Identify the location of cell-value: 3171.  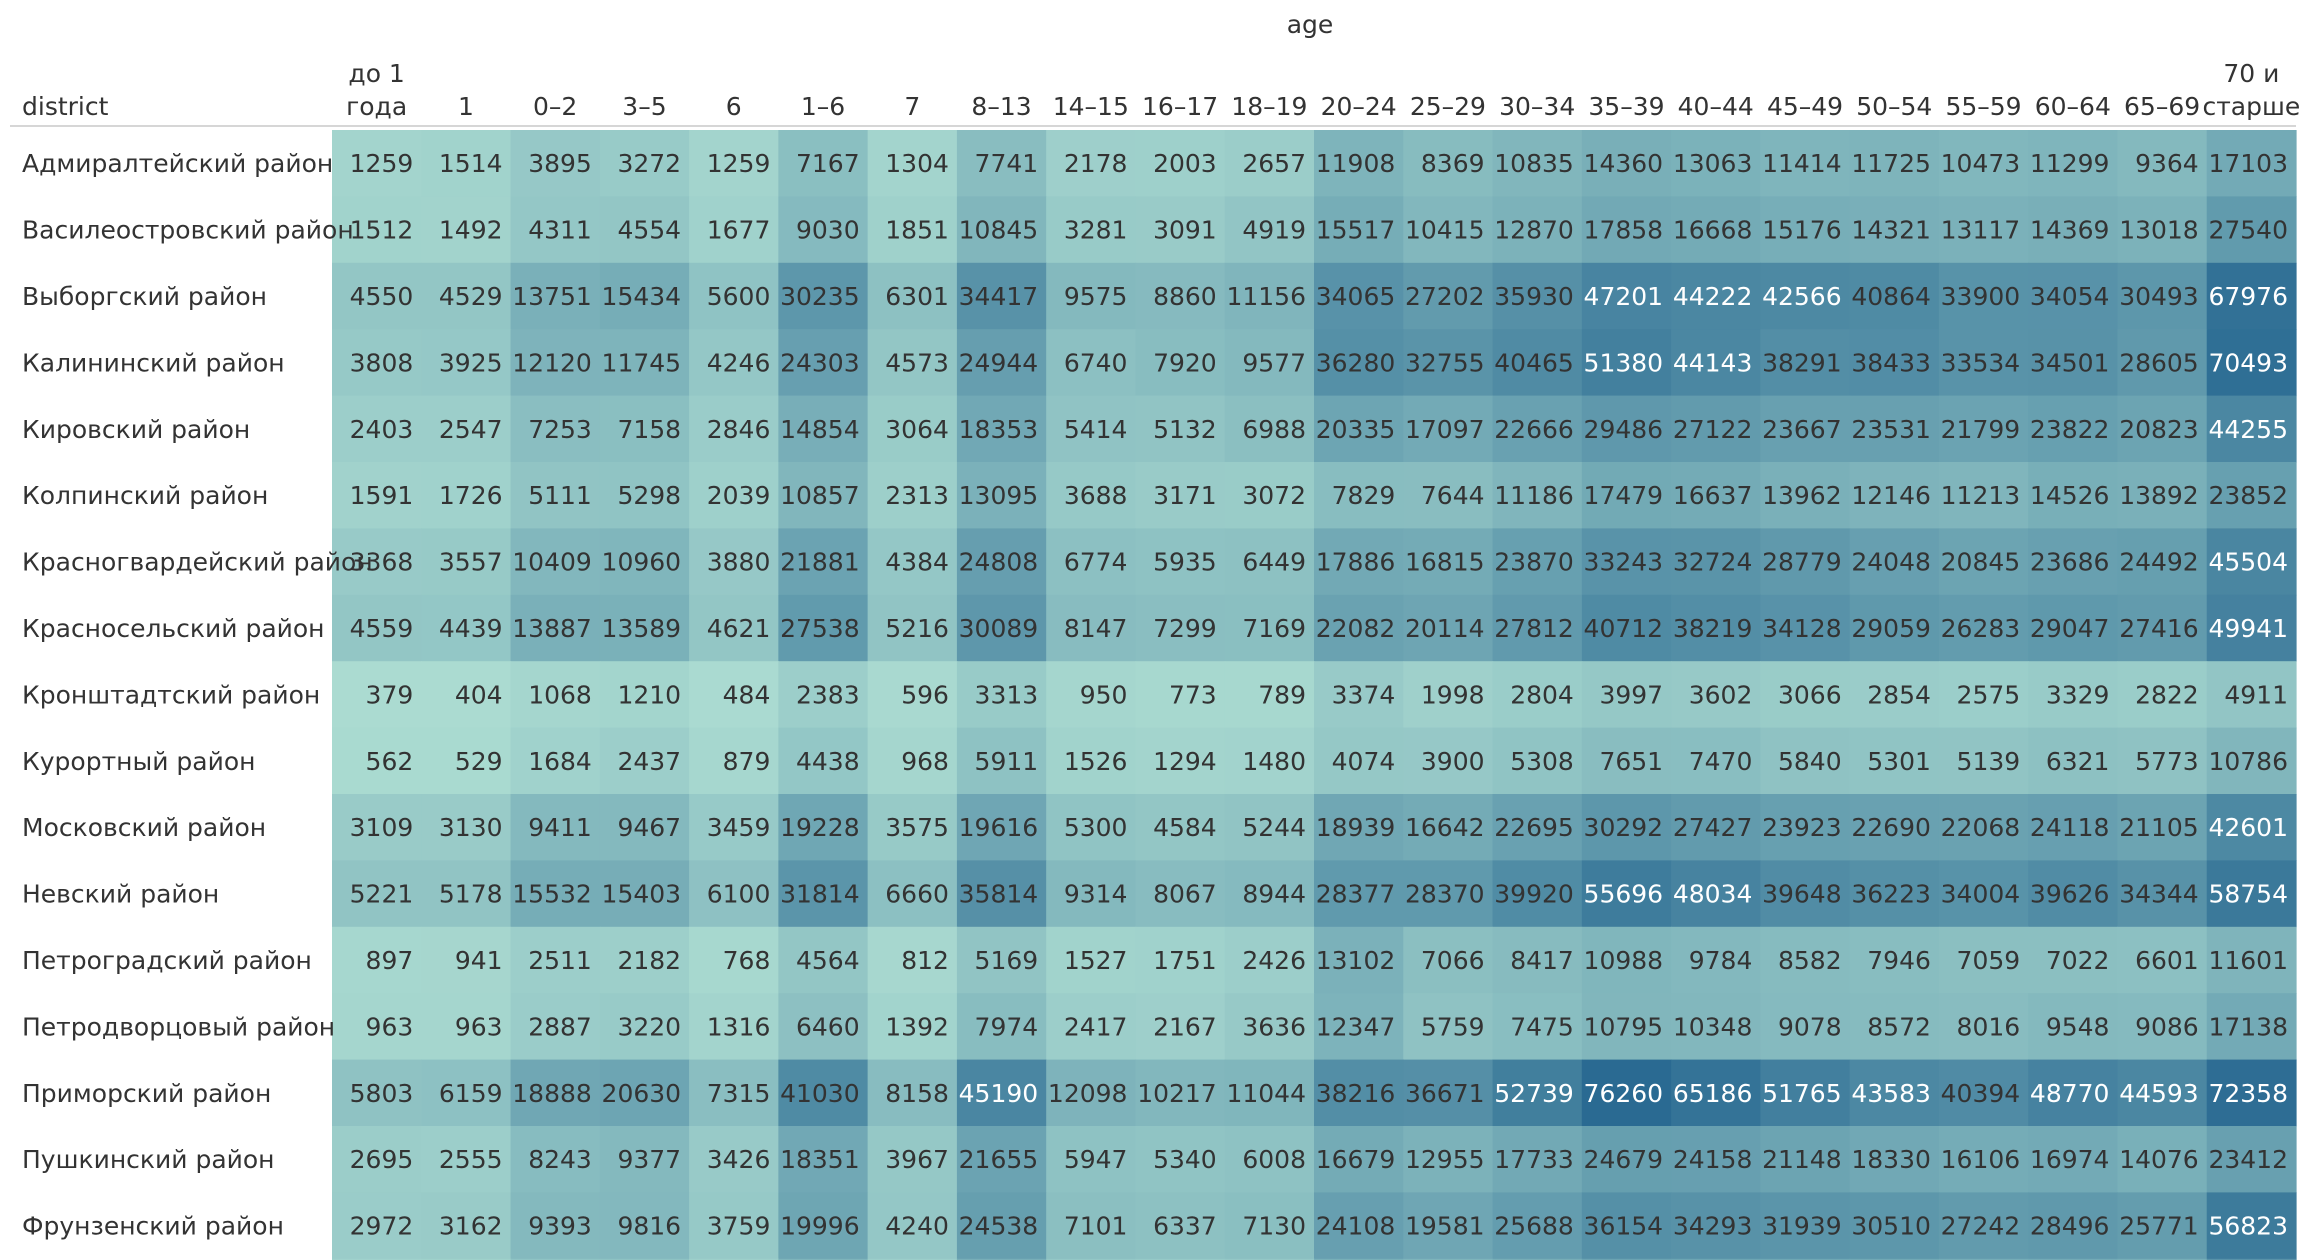
(1185, 495).